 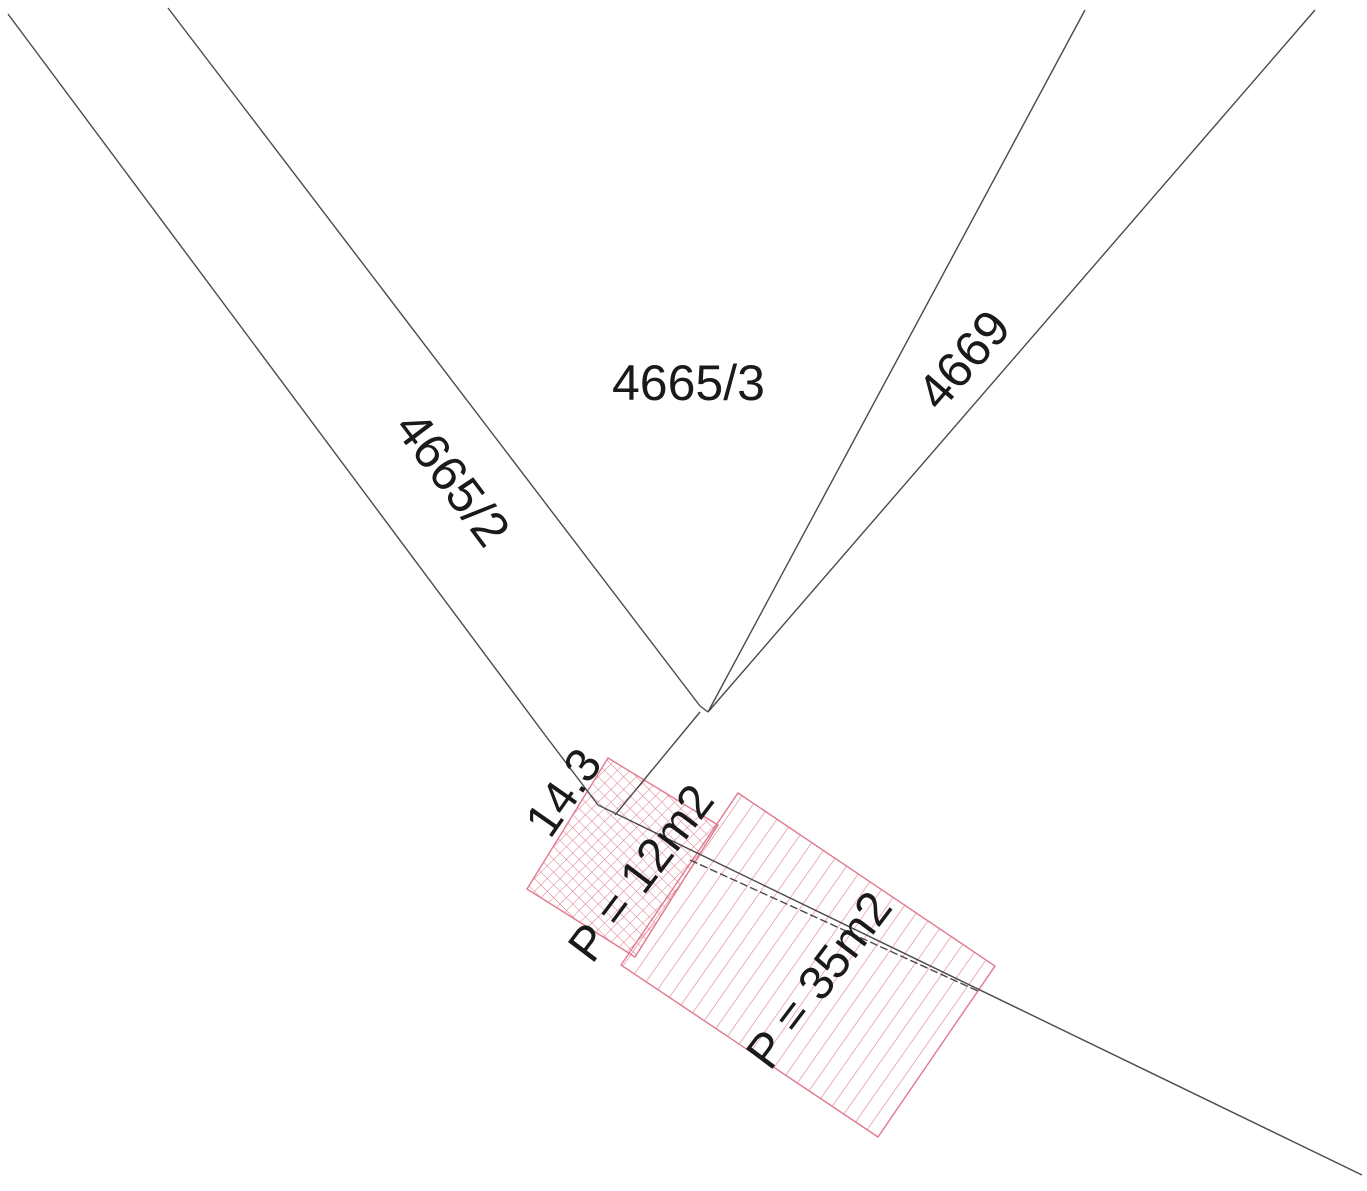 I want to click on parcel-label-left: 4665/2, so click(x=452, y=479).